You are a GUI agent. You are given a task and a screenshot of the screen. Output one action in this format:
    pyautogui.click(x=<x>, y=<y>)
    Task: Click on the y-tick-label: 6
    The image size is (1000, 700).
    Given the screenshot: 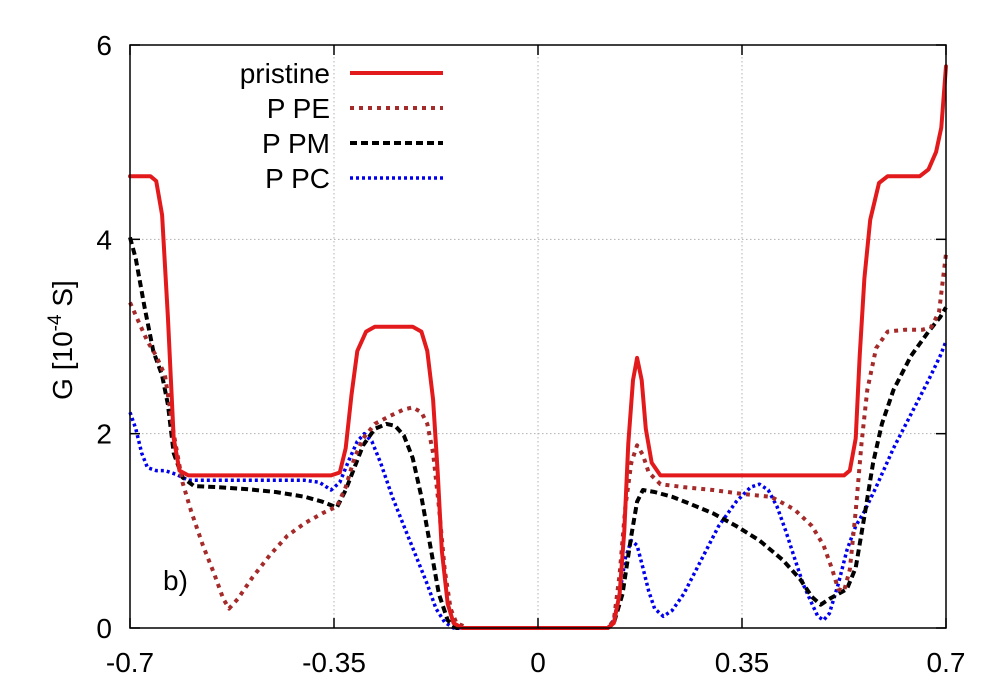 What is the action you would take?
    pyautogui.click(x=104, y=45)
    